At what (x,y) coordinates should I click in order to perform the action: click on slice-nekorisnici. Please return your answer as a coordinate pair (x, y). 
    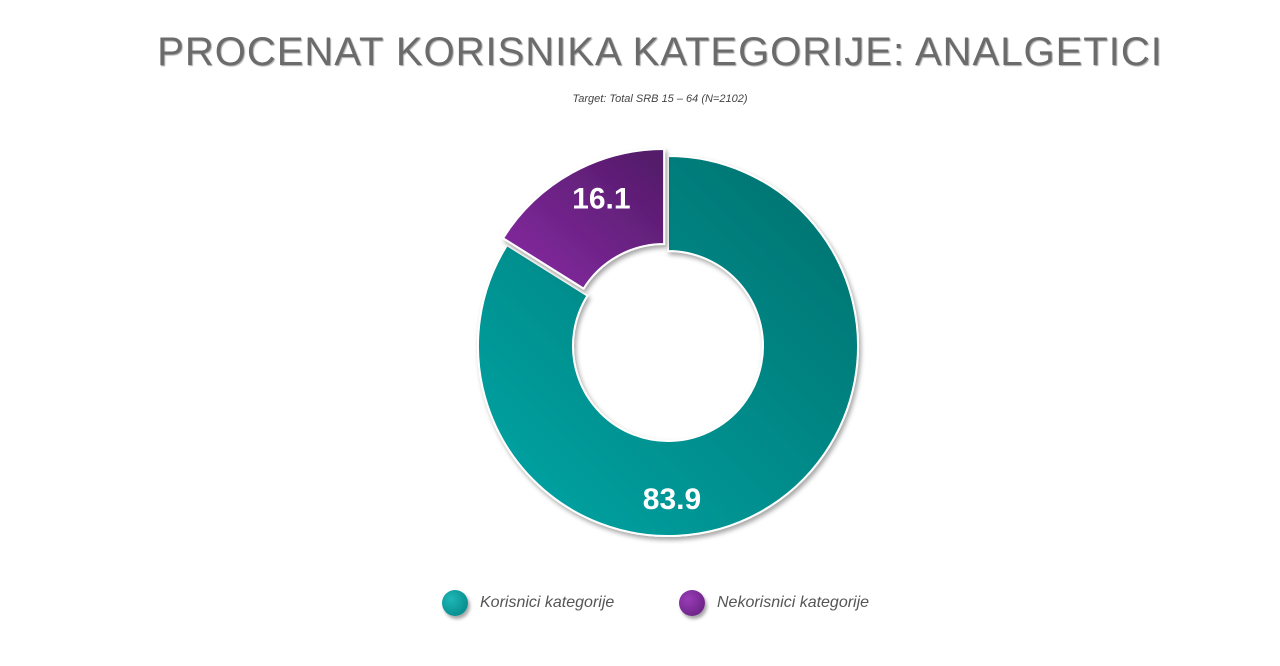
    Looking at the image, I should click on (583, 219).